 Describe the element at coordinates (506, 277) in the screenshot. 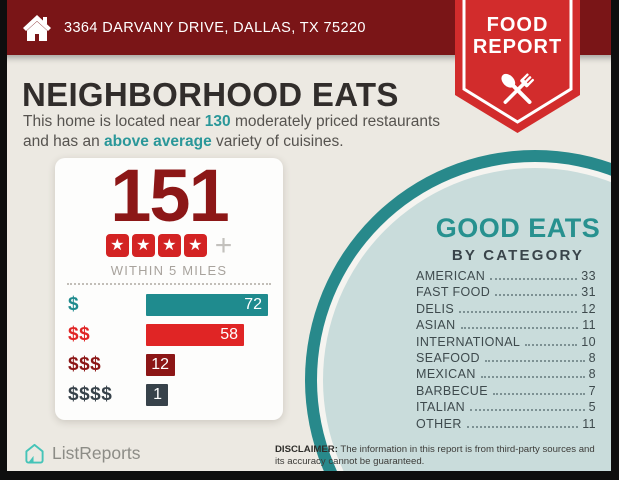

I see `category-row: AMERICAN 33` at that location.